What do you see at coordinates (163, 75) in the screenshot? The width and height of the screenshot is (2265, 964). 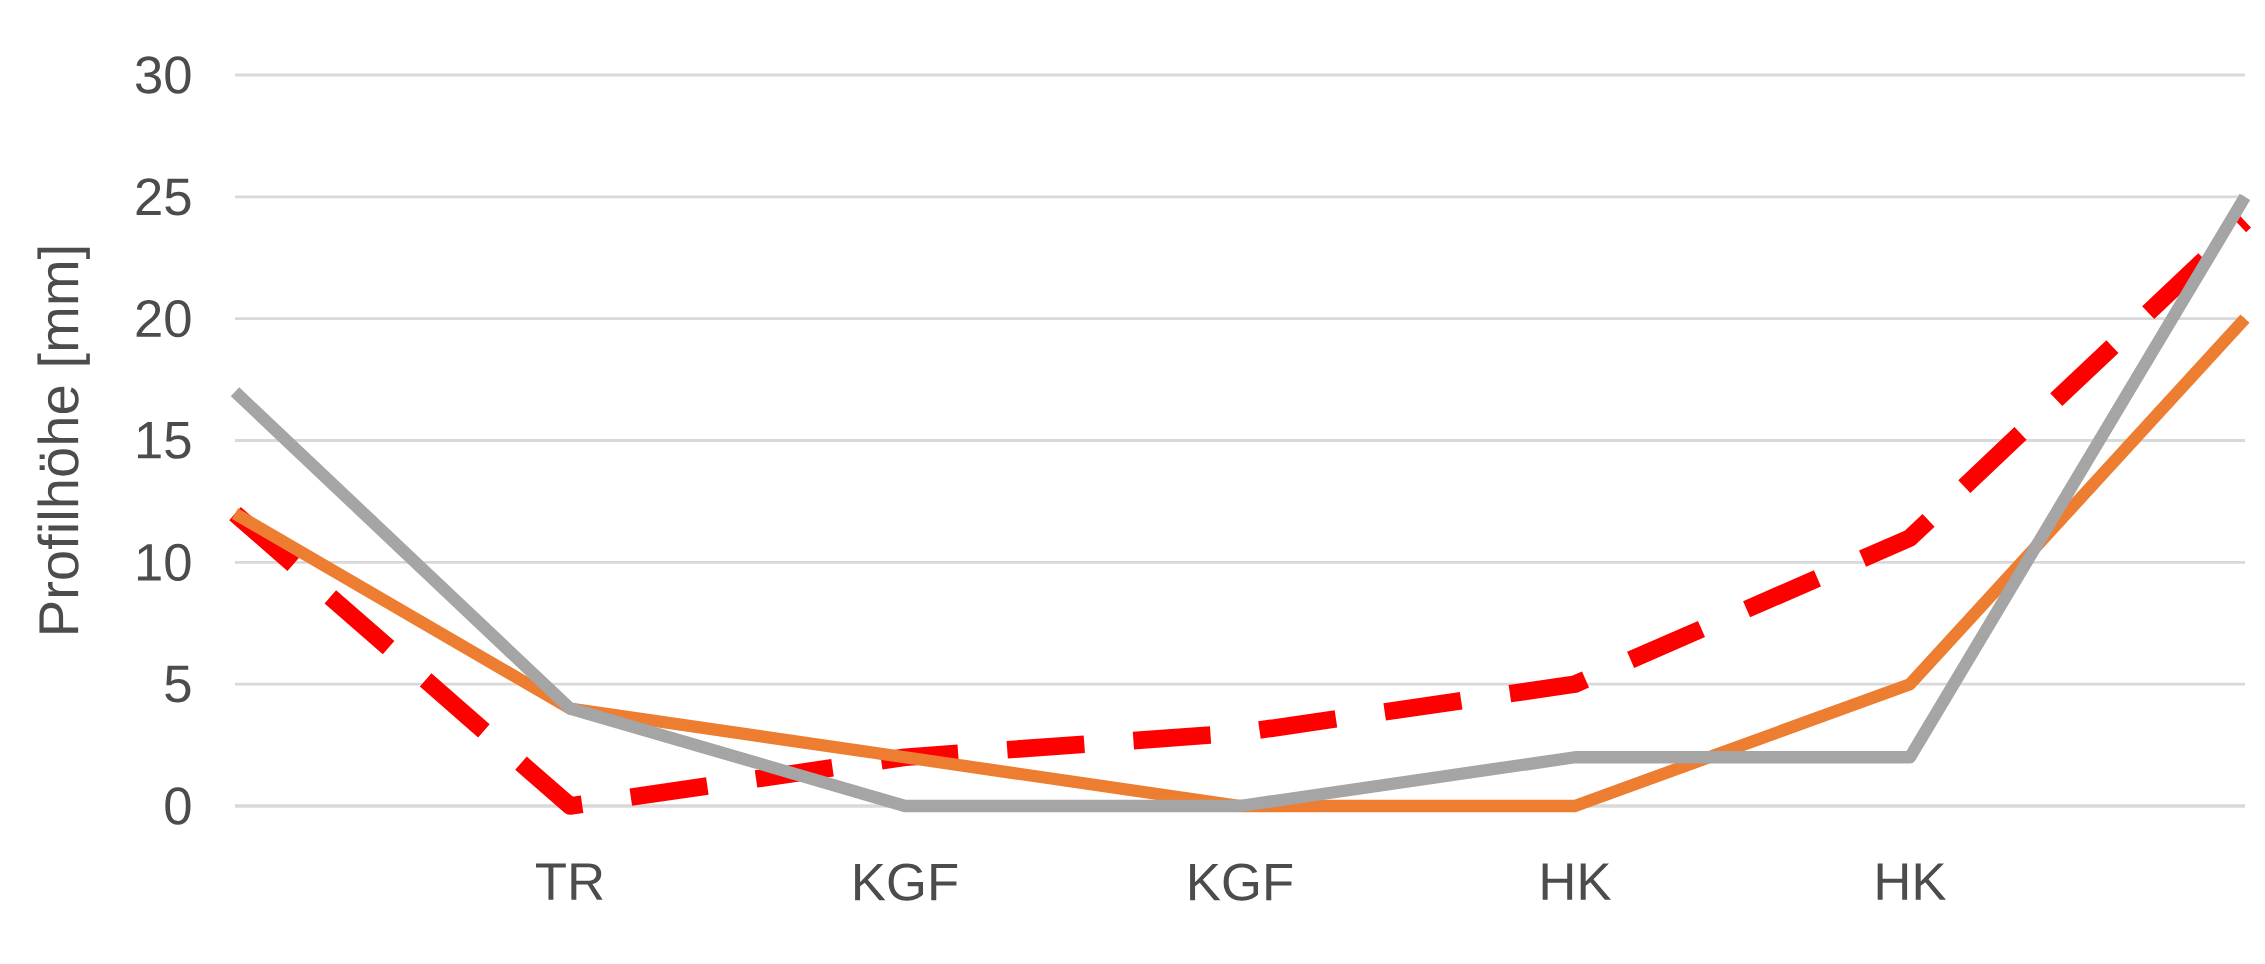 I see `y-tick-label: 30` at bounding box center [163, 75].